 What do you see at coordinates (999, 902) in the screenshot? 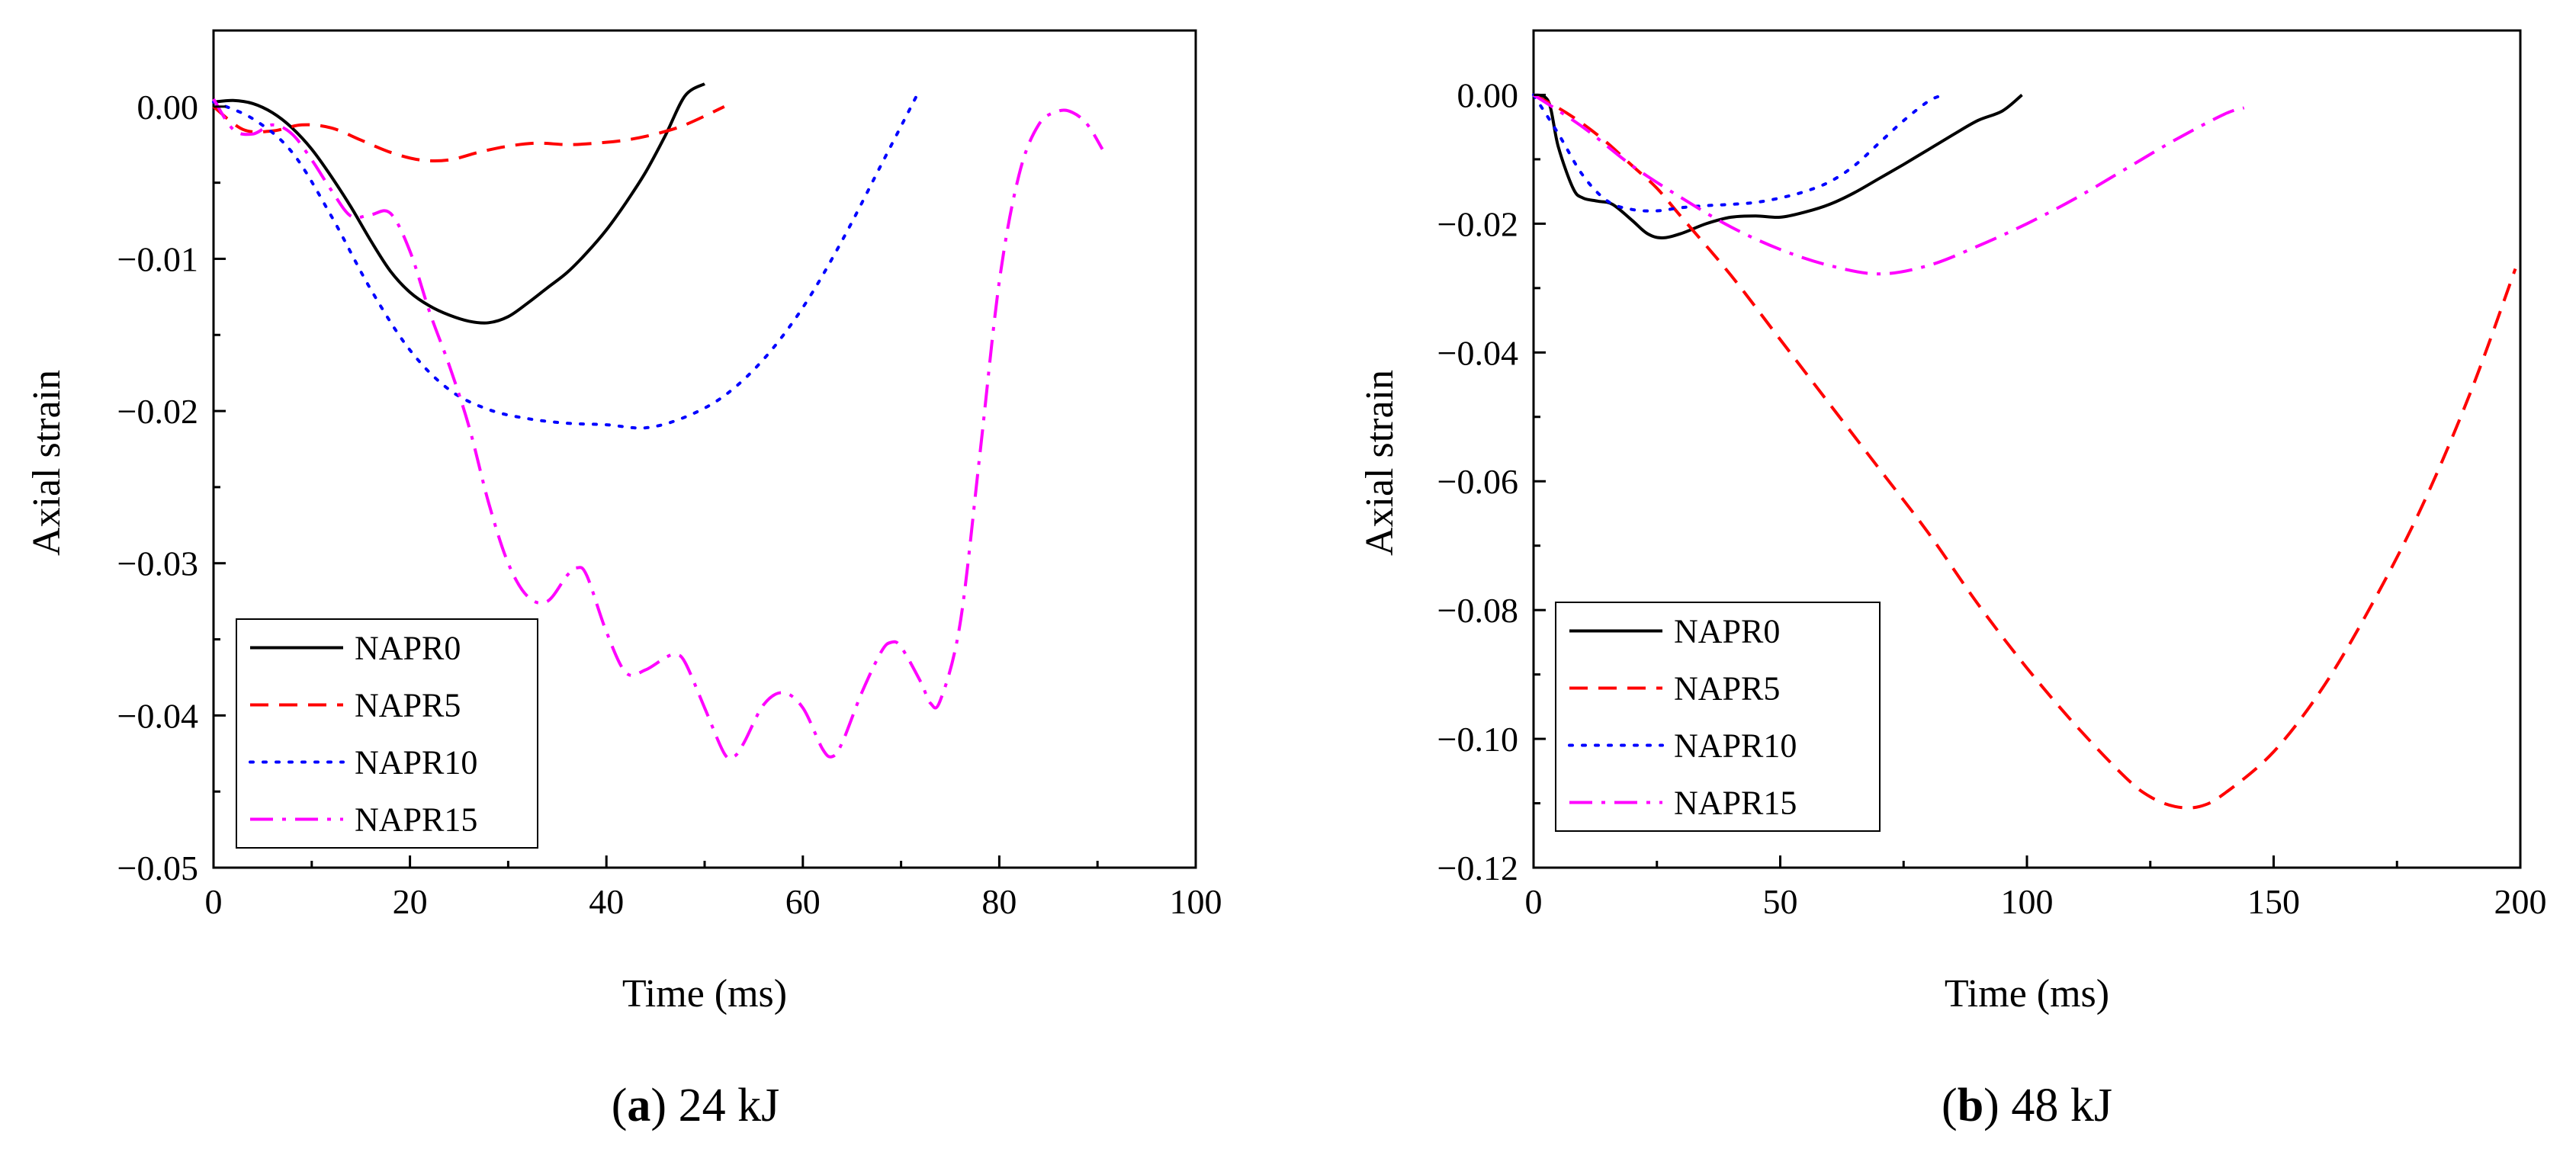
I see `x-tick-label: 80` at bounding box center [999, 902].